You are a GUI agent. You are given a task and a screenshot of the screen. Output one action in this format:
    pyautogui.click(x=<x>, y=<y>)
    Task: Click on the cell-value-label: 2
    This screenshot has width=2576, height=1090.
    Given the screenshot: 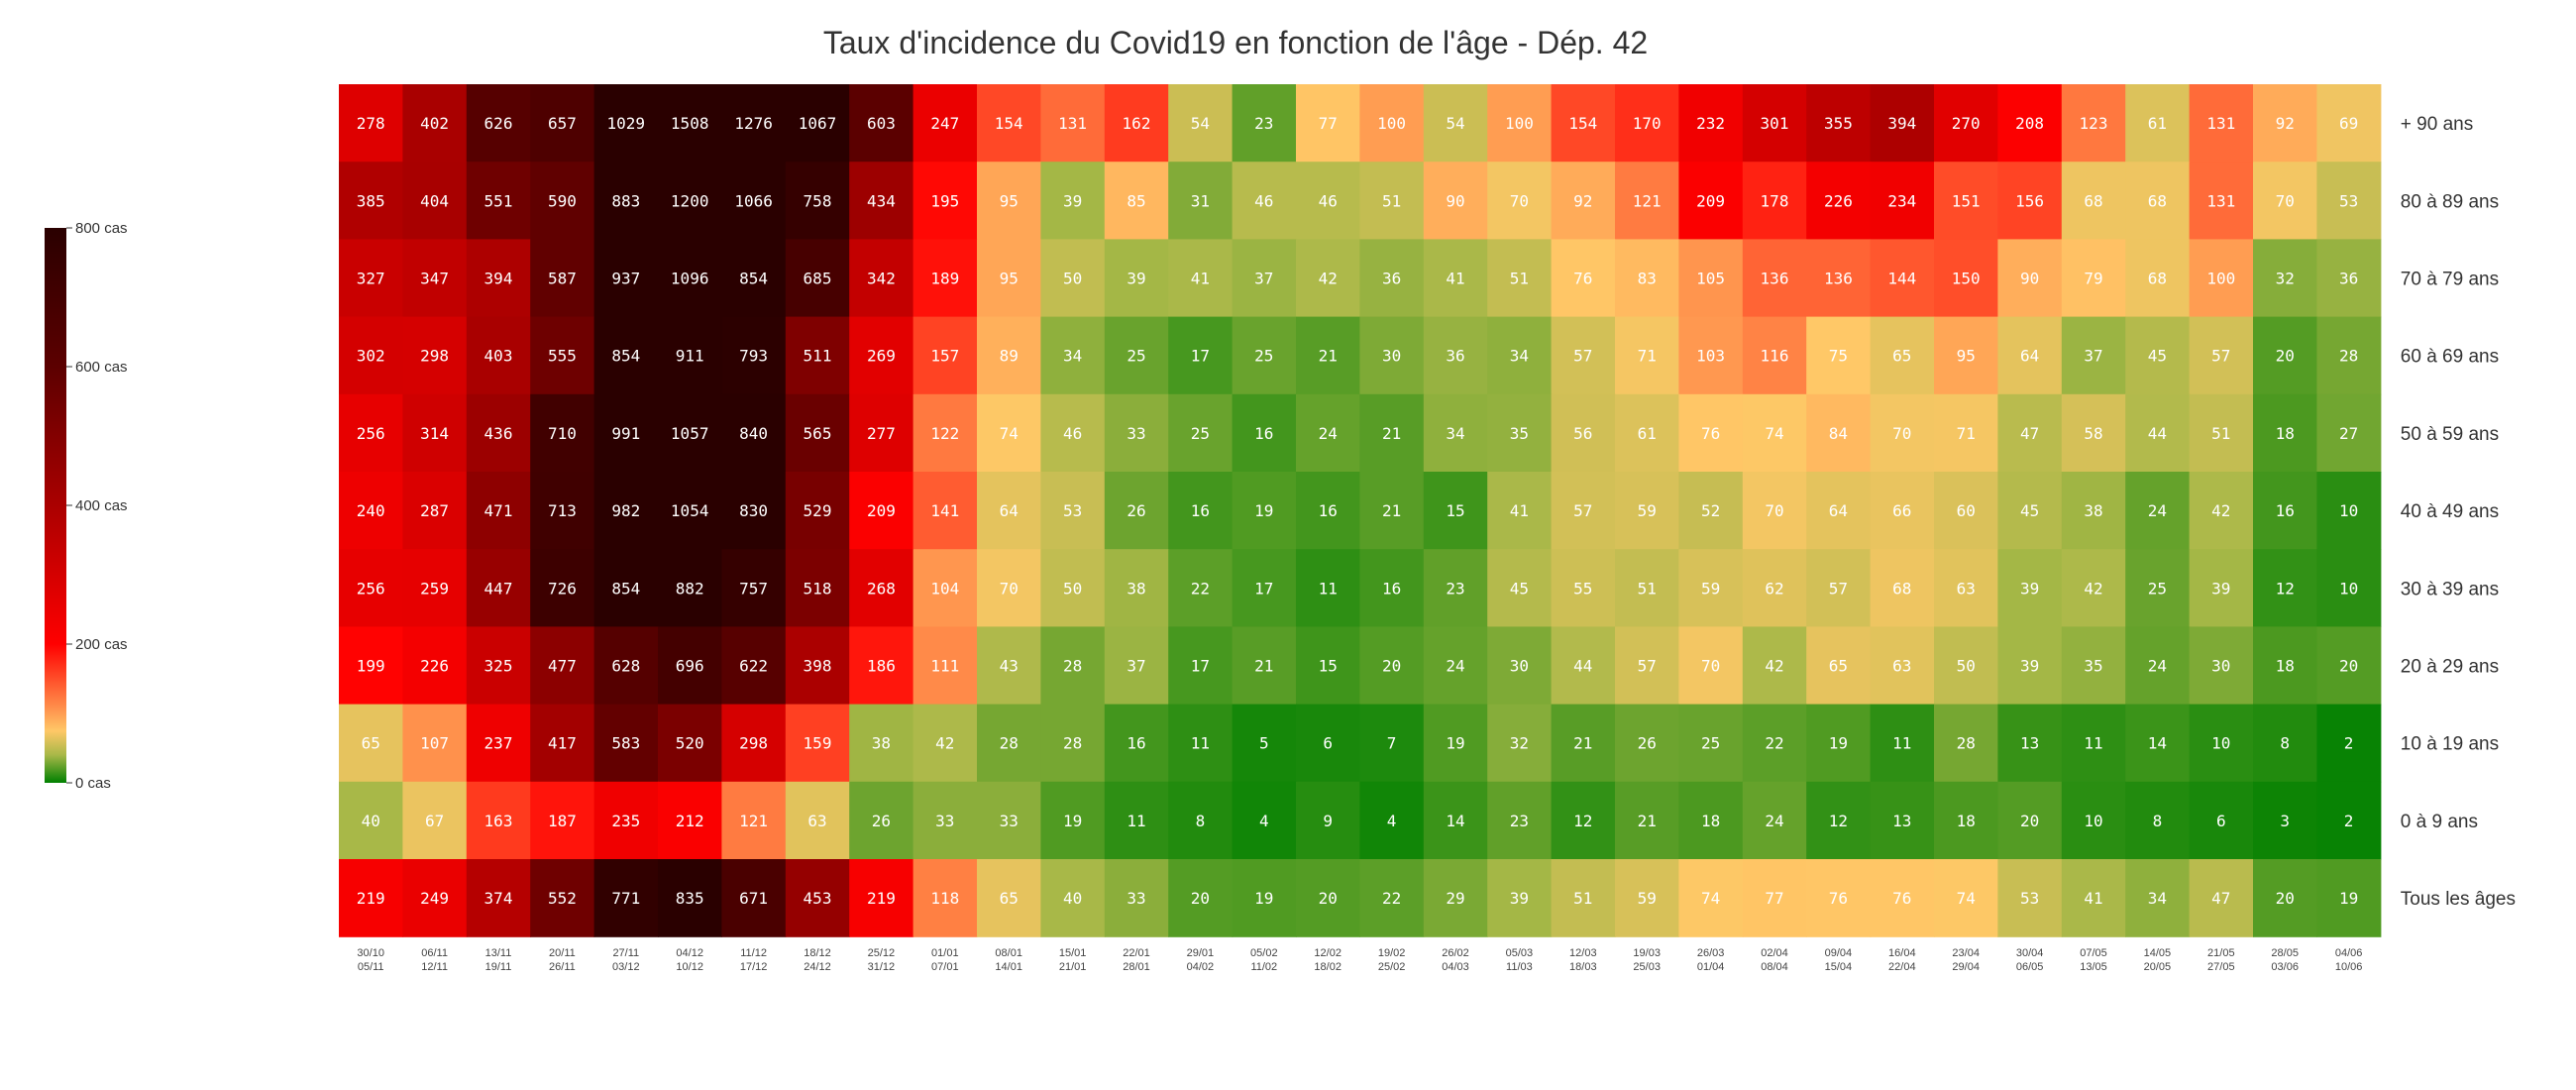 What is the action you would take?
    pyautogui.click(x=2349, y=743)
    